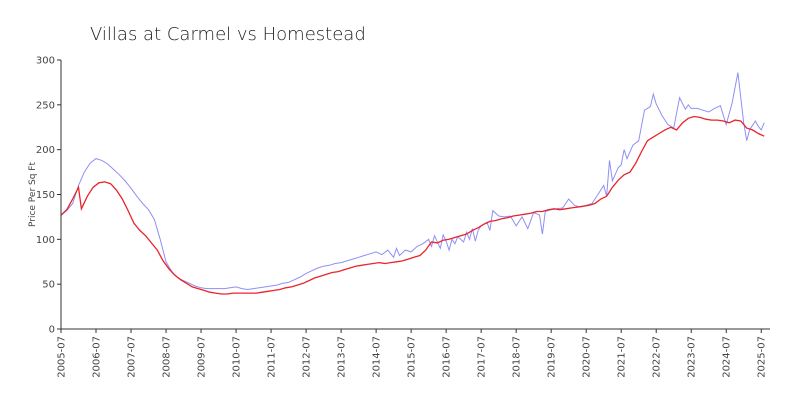 Image resolution: width=800 pixels, height=400 pixels. What do you see at coordinates (587, 357) in the screenshot?
I see `x-tick-label: 2020-07` at bounding box center [587, 357].